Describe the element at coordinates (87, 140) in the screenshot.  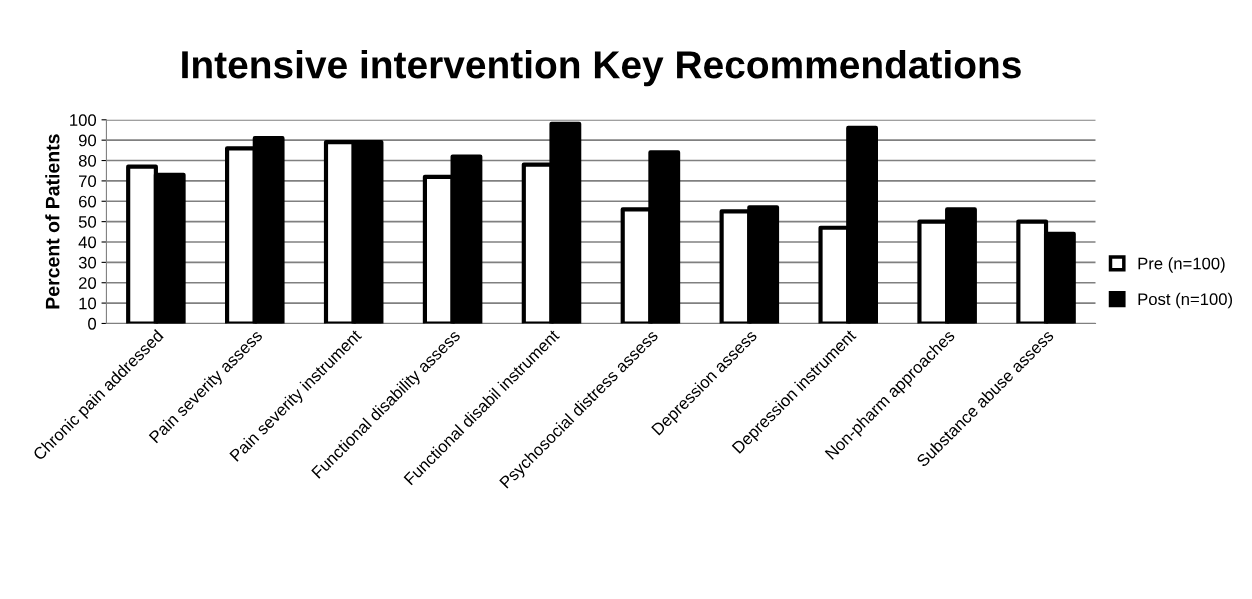
I see `y-tick-label: 90` at that location.